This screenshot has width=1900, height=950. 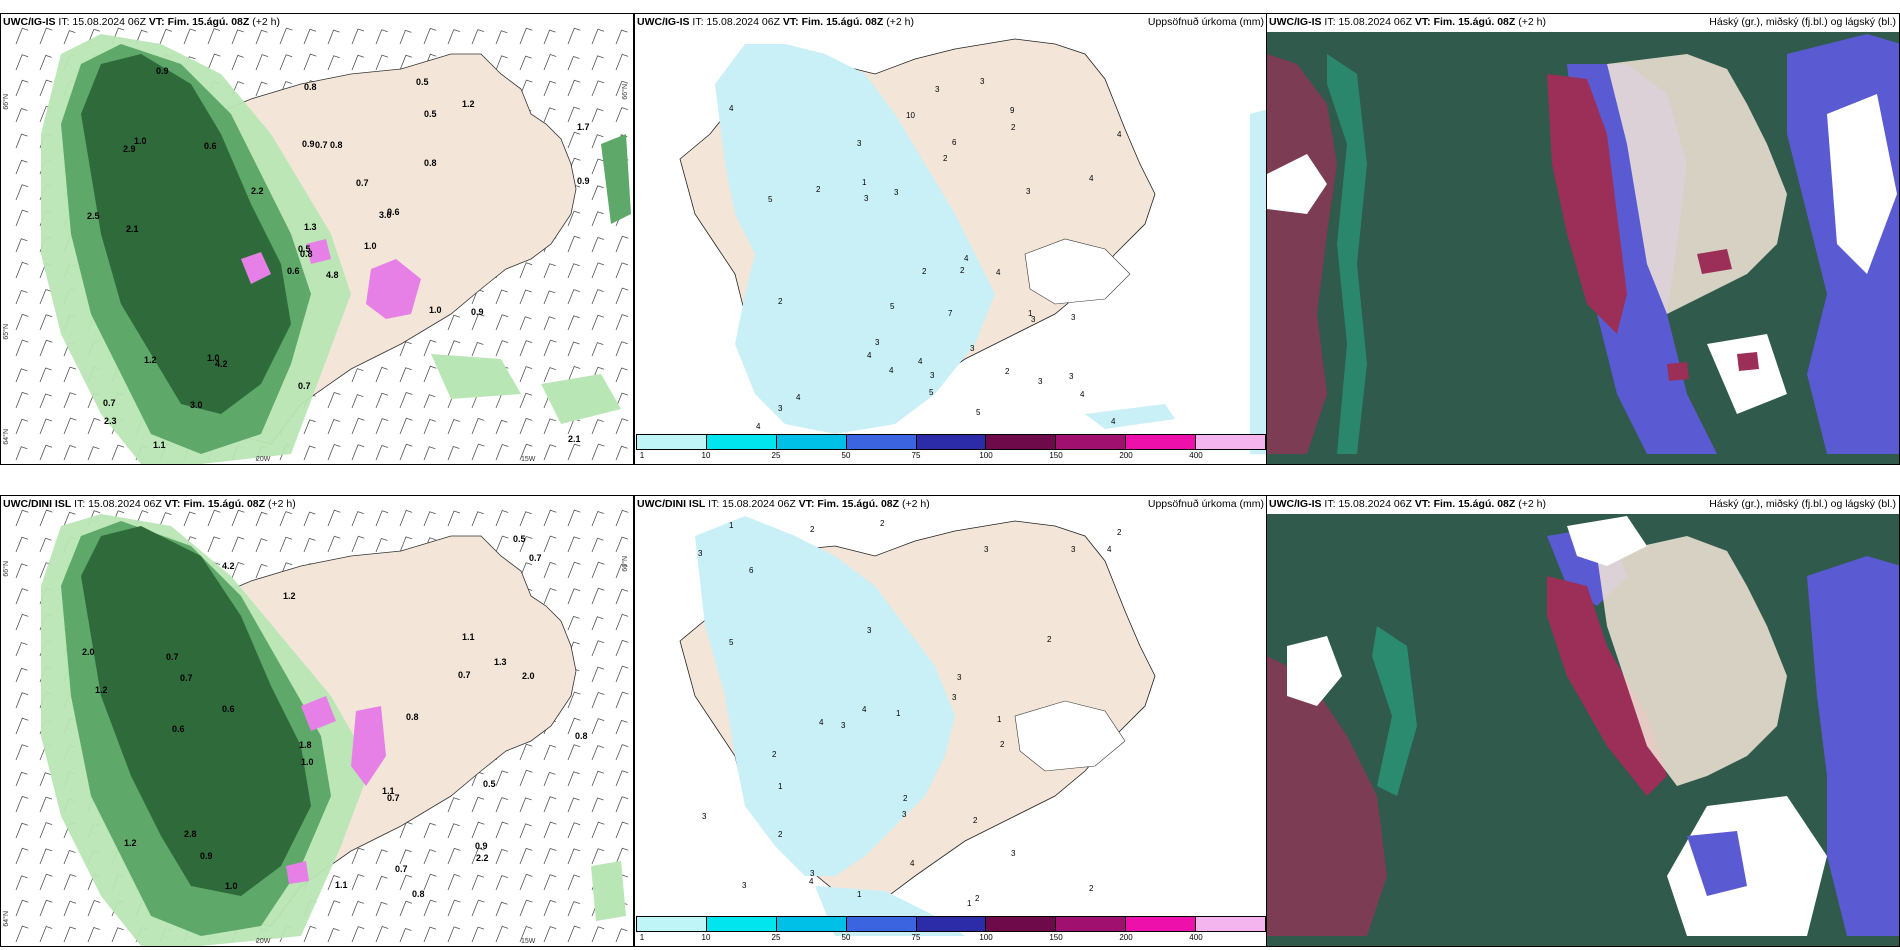 I want to click on map-value-label: 2.1, so click(x=132, y=229).